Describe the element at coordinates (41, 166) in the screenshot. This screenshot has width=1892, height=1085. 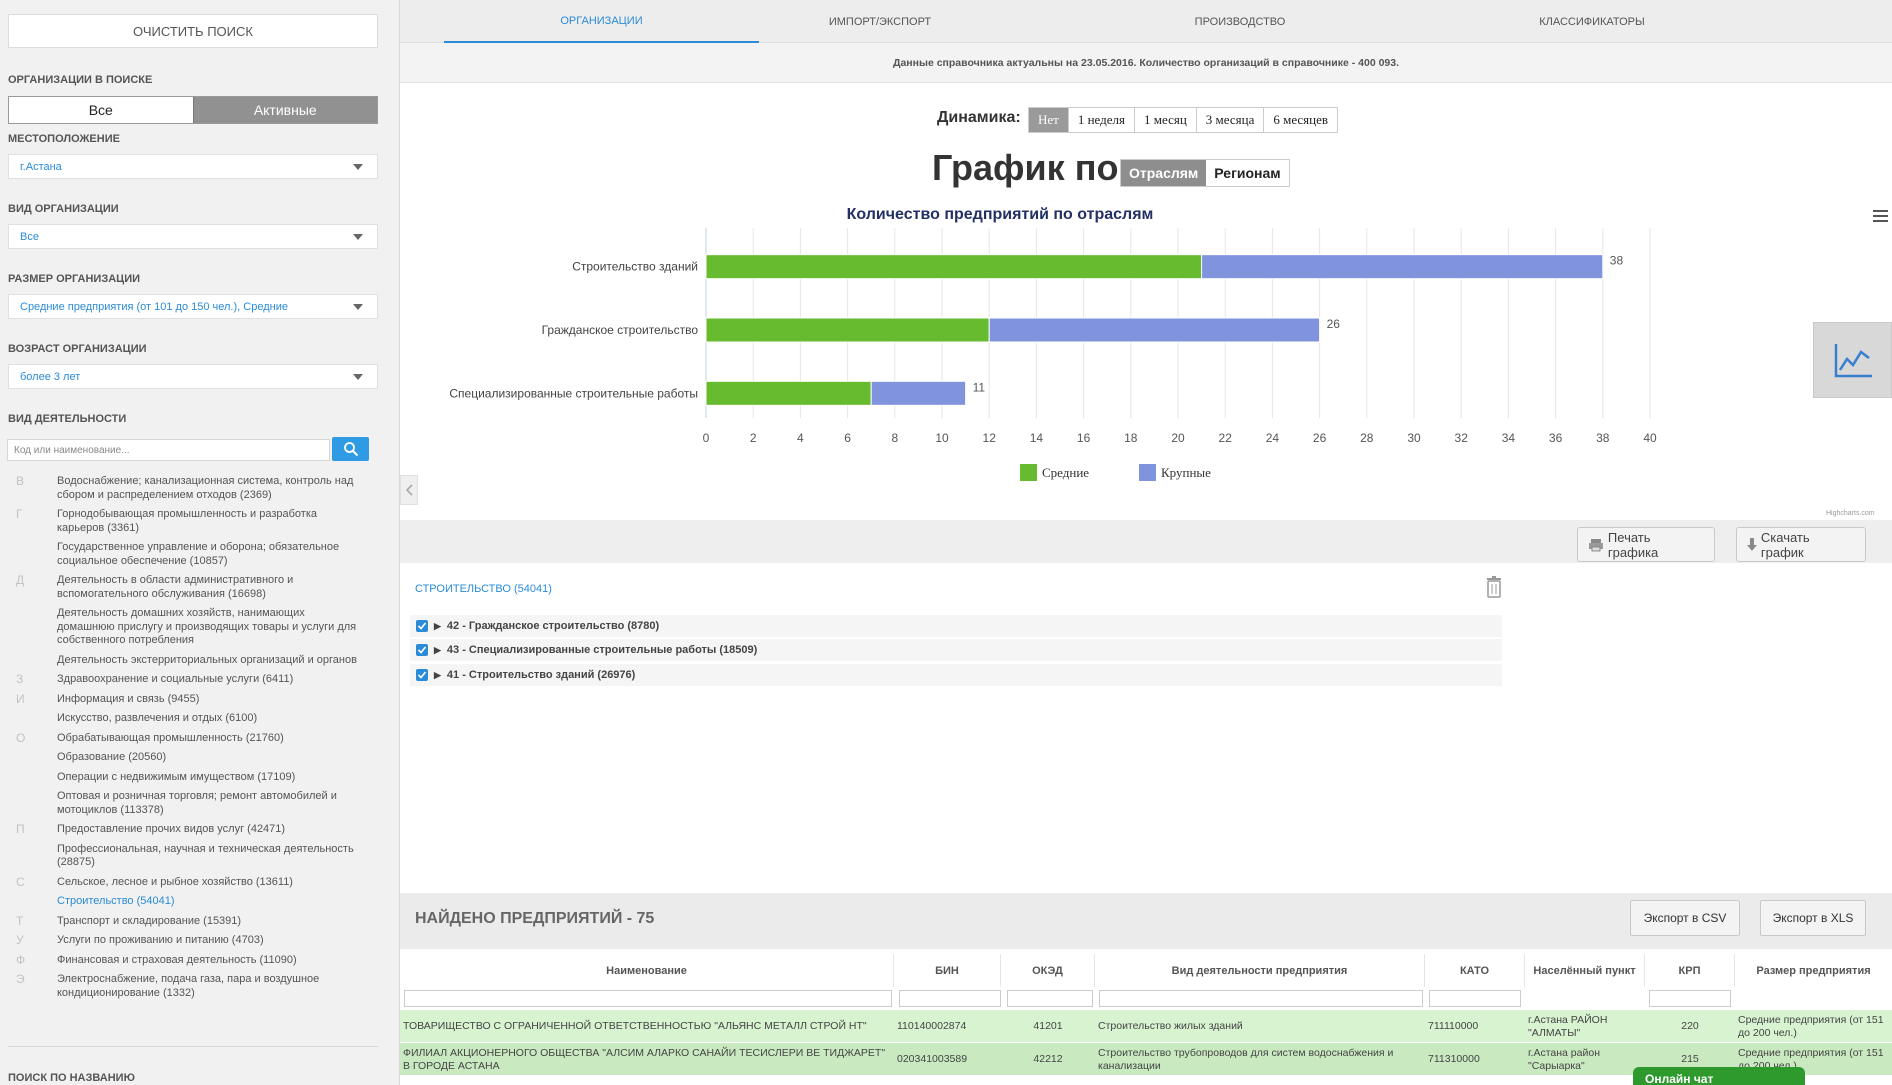
I see `location-value: г.Астана` at that location.